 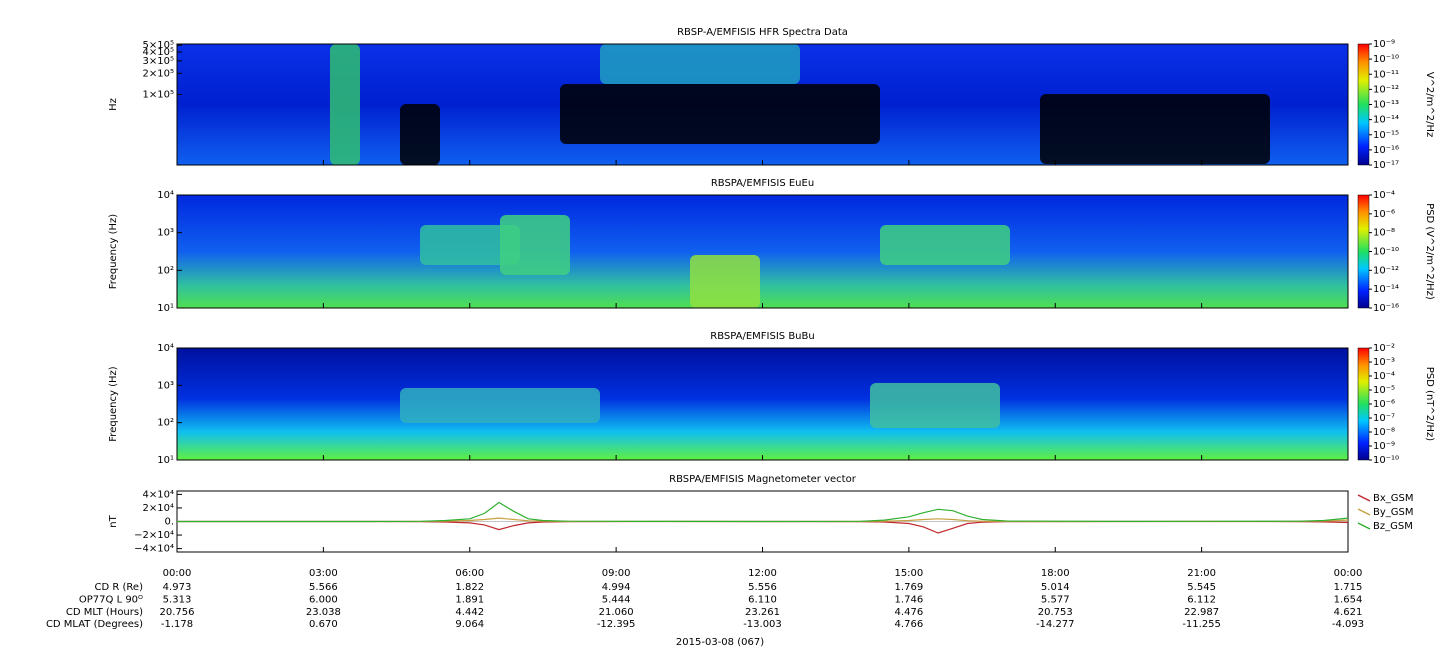 What do you see at coordinates (165, 460) in the screenshot?
I see `y-tick-label: 10¹` at bounding box center [165, 460].